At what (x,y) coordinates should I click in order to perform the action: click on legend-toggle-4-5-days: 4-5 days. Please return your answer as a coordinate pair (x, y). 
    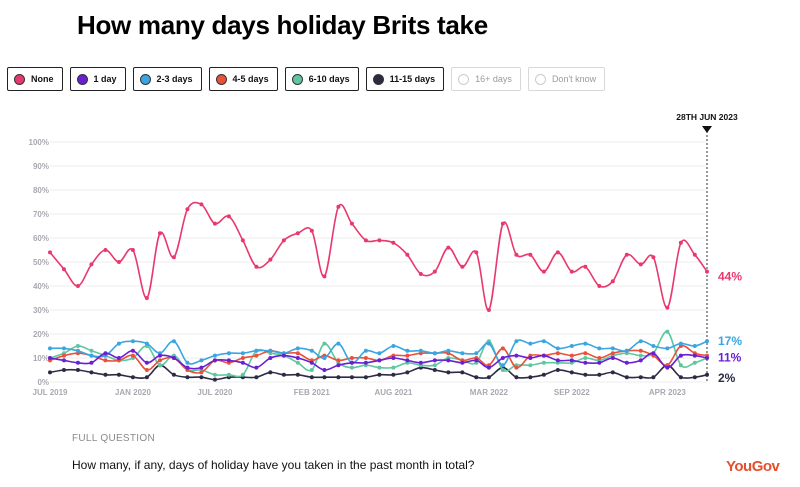
    Looking at the image, I should click on (243, 79).